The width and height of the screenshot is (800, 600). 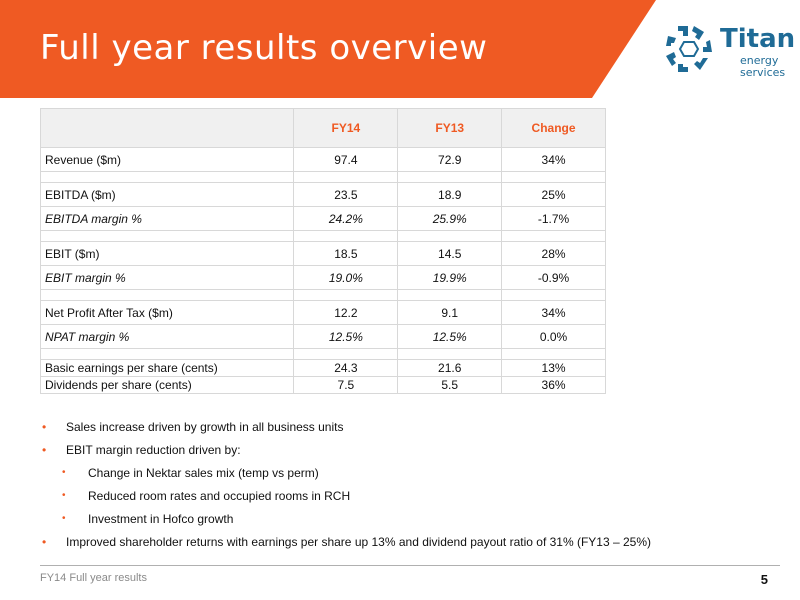 I want to click on row-fy14: 24.2%, so click(x=346, y=218).